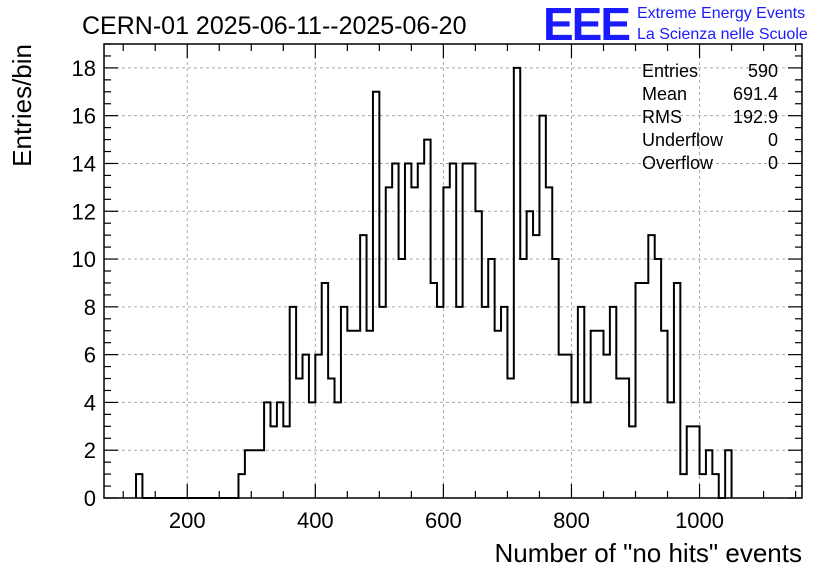 This screenshot has width=836, height=572. I want to click on stats-label: Mean, so click(664, 94).